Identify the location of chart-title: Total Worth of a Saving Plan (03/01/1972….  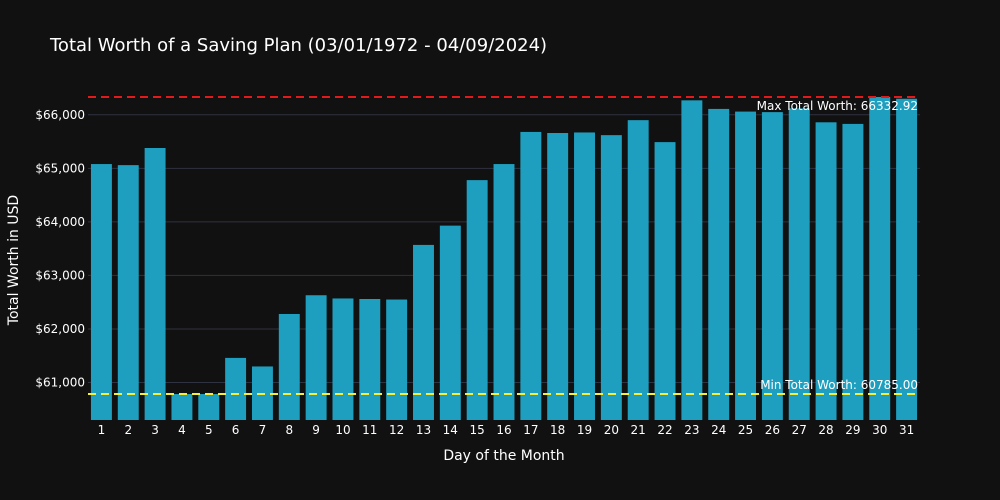
(298, 45).